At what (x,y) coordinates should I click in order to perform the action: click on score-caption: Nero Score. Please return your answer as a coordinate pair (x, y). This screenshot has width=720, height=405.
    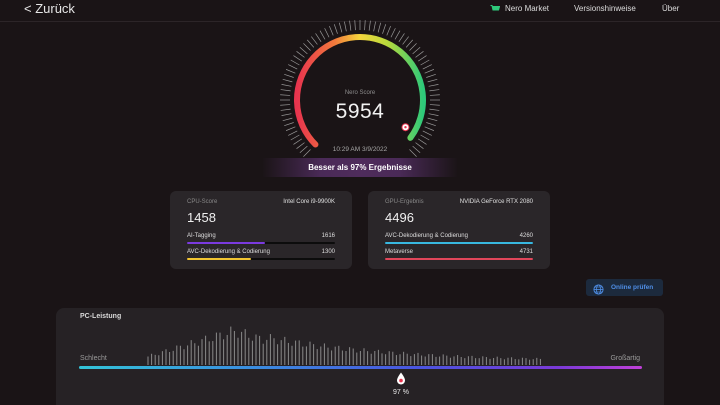
    Looking at the image, I should click on (360, 93).